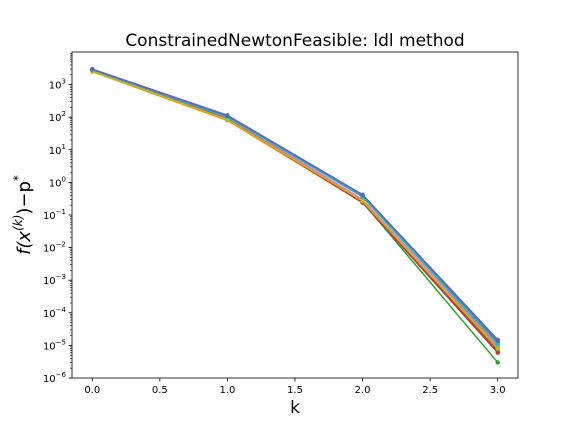 The width and height of the screenshot is (576, 432). What do you see at coordinates (54, 248) in the screenshot?
I see `y-tick-label-4: 10⁻²` at bounding box center [54, 248].